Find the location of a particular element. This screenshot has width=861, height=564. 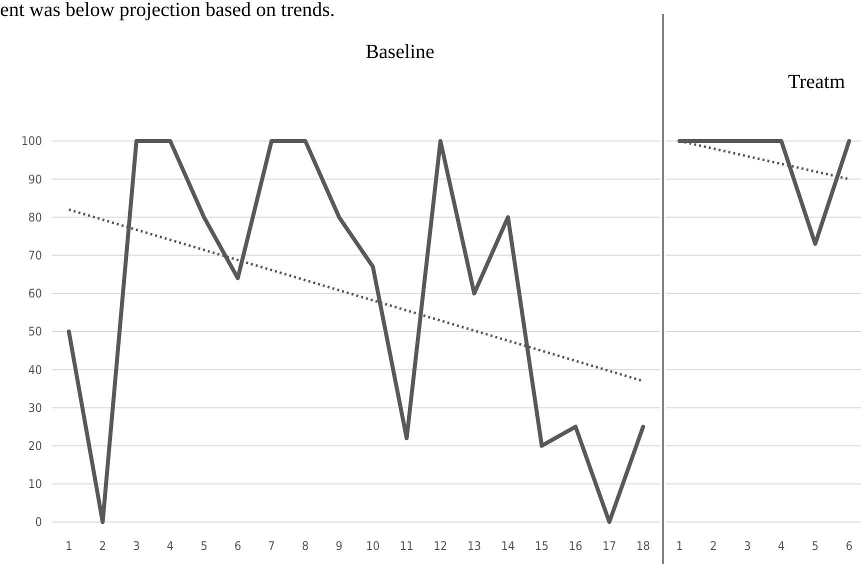

y-tick-label: 80 is located at coordinates (35, 217).